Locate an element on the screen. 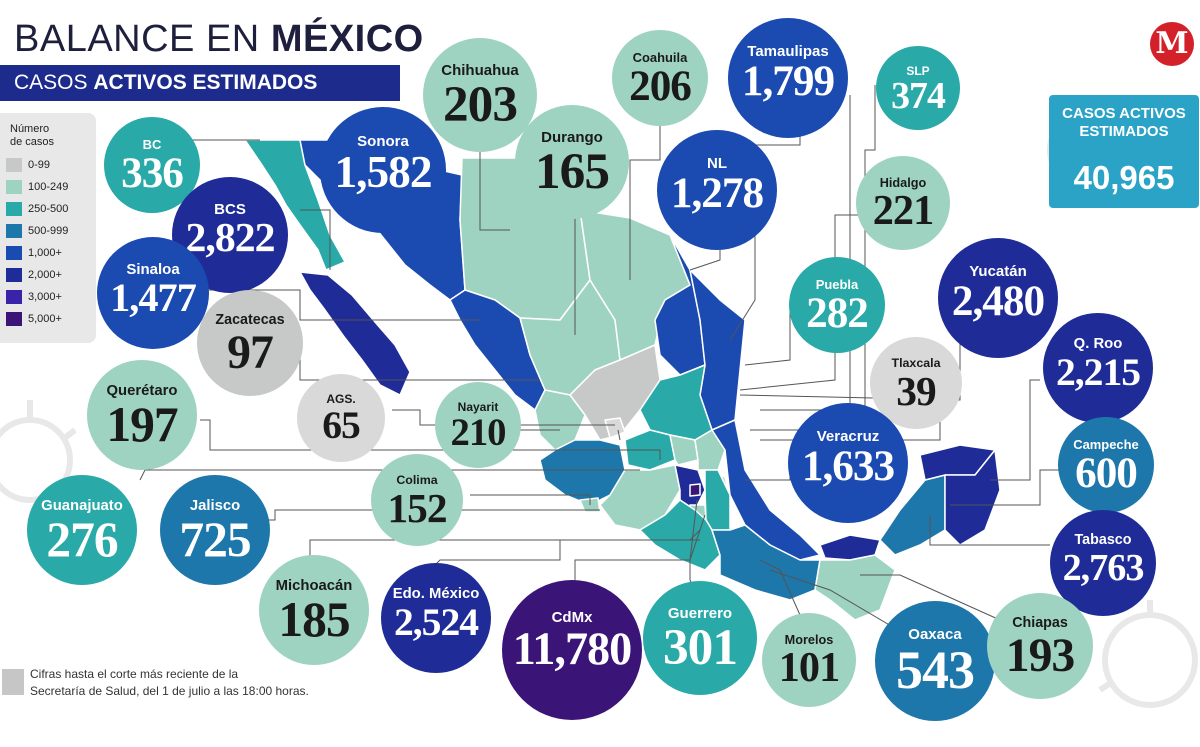  bubble-edo-m-xico: Edo. México 2,524 is located at coordinates (436, 618).